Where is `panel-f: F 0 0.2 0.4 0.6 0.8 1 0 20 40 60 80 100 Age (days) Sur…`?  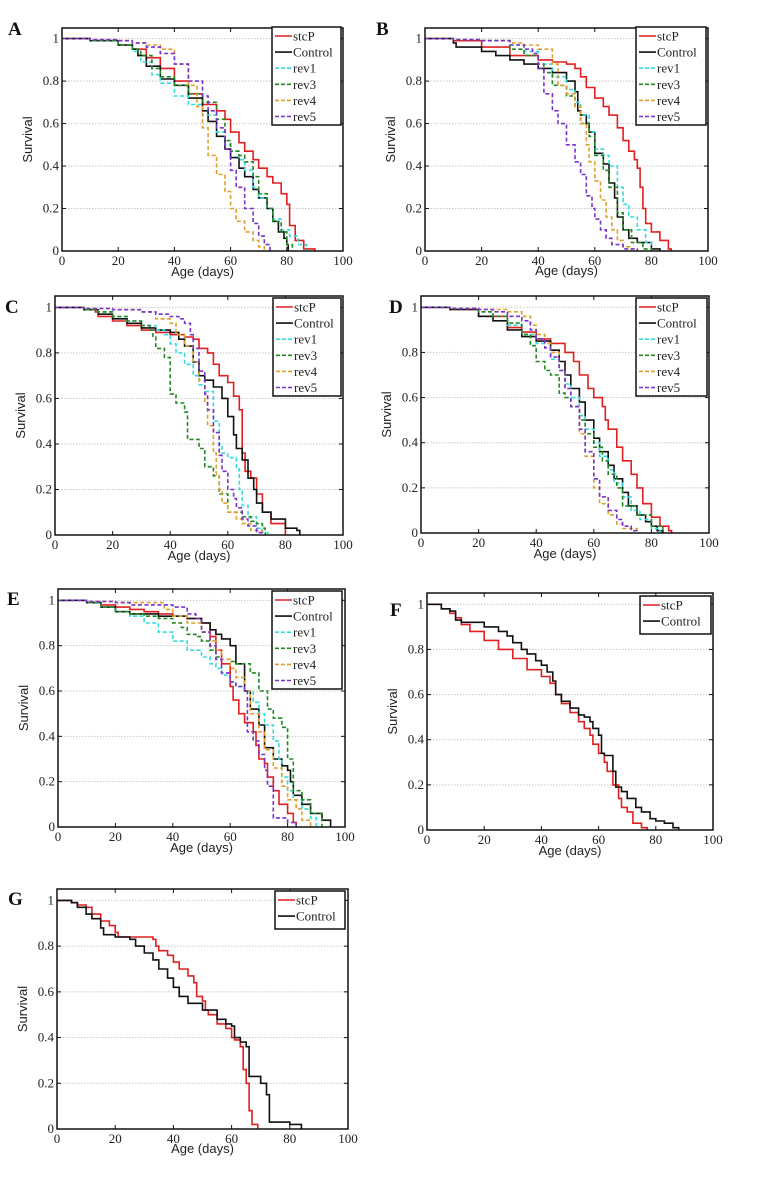
panel-f: F 0 0.2 0.4 0.6 0.8 1 0 20 40 60 80 100 Age (days) Sur… is located at coordinates (554, 725).